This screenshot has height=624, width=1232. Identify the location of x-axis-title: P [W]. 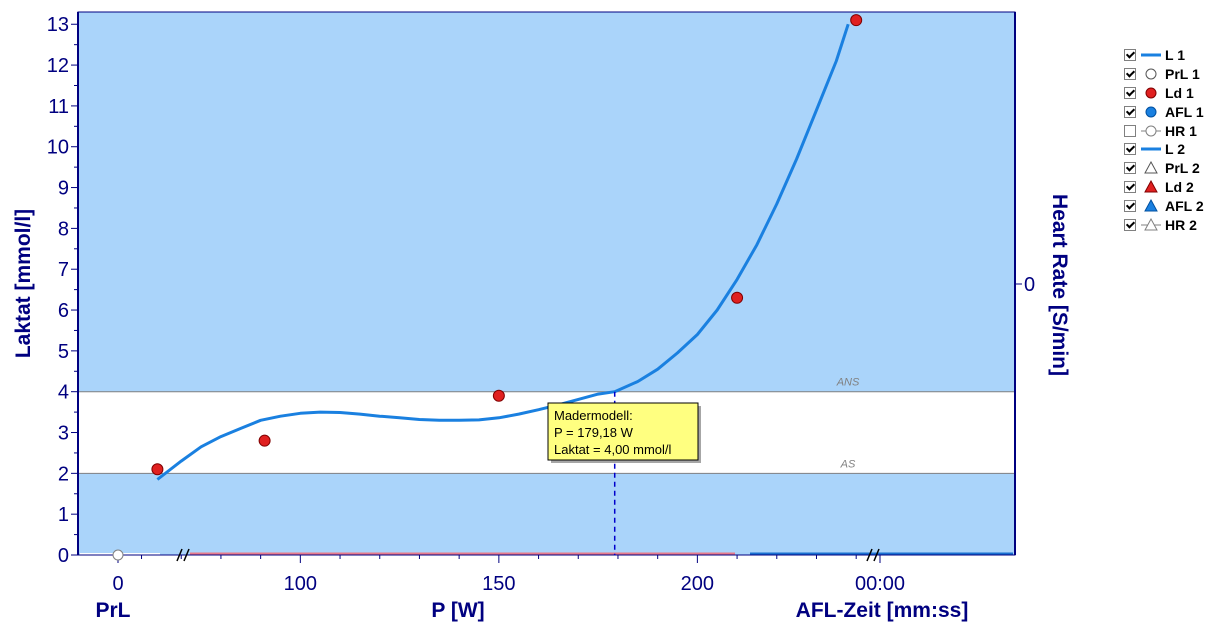
(457, 610).